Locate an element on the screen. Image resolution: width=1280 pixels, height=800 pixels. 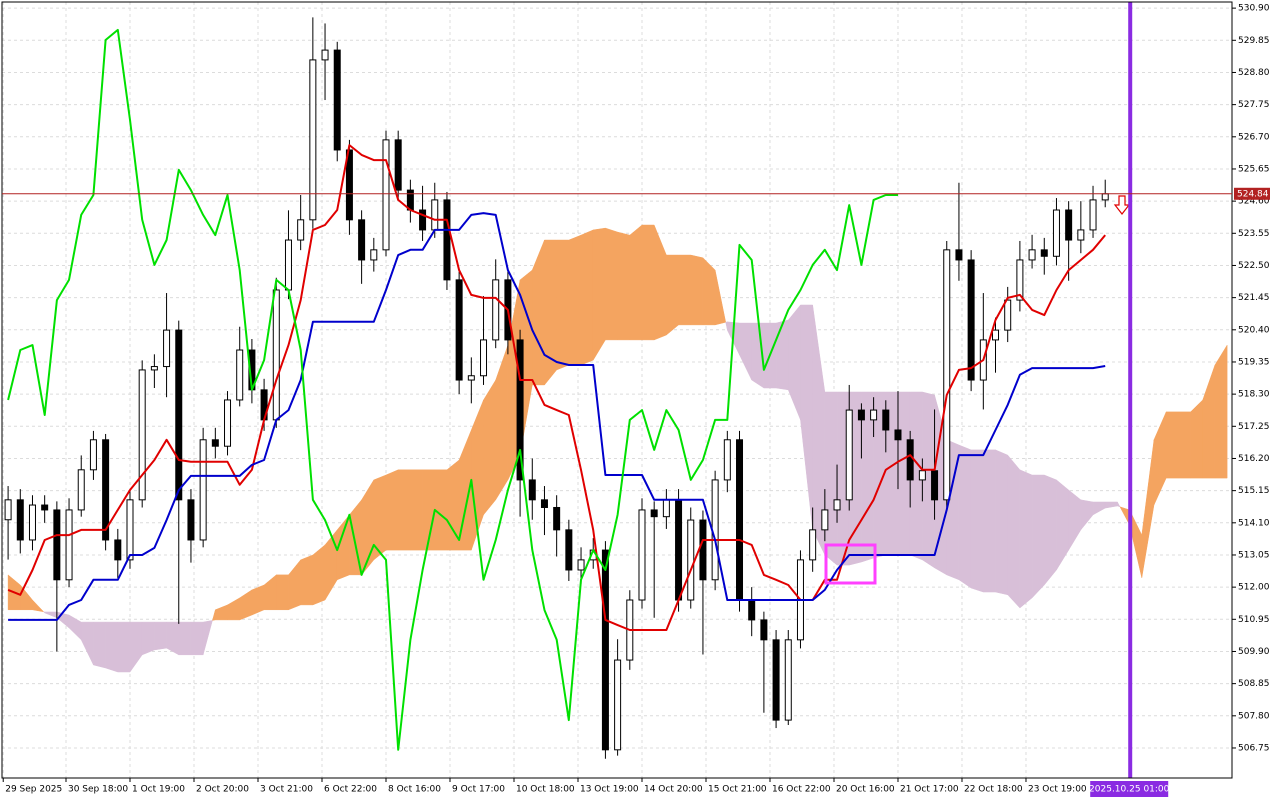
y-tick-label: 527.75 is located at coordinates (1254, 105).